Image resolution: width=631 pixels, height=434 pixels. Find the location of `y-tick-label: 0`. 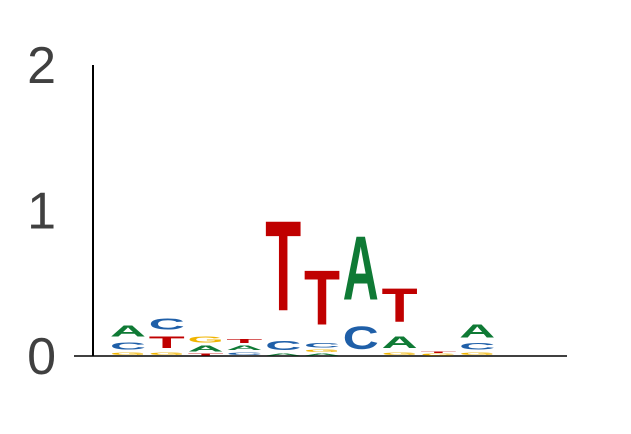

y-tick-label: 0 is located at coordinates (41, 357).